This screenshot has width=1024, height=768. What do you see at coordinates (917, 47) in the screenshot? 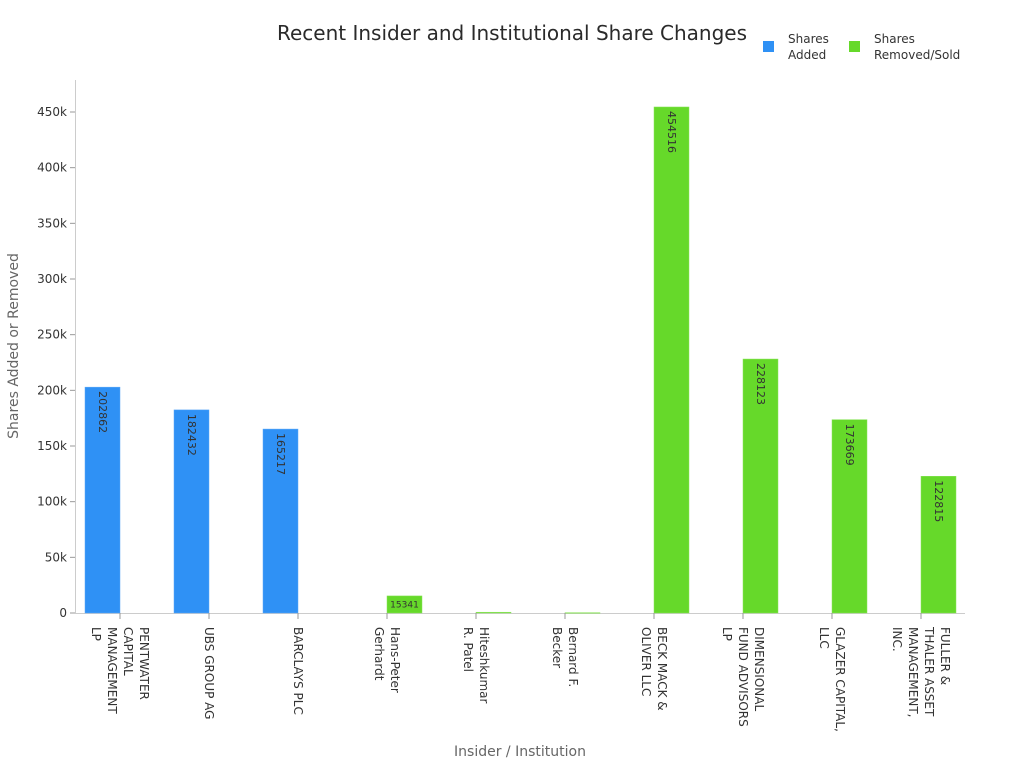
I see `legend-label-removed: Shares Removed/Sold` at bounding box center [917, 47].